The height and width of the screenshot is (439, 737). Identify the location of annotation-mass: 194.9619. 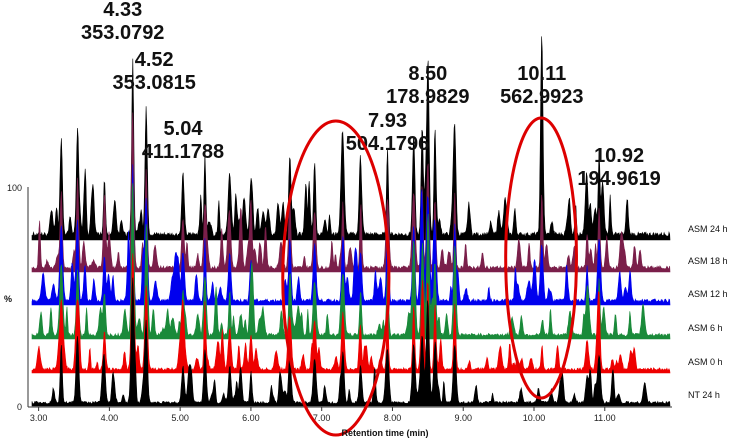
(618, 179).